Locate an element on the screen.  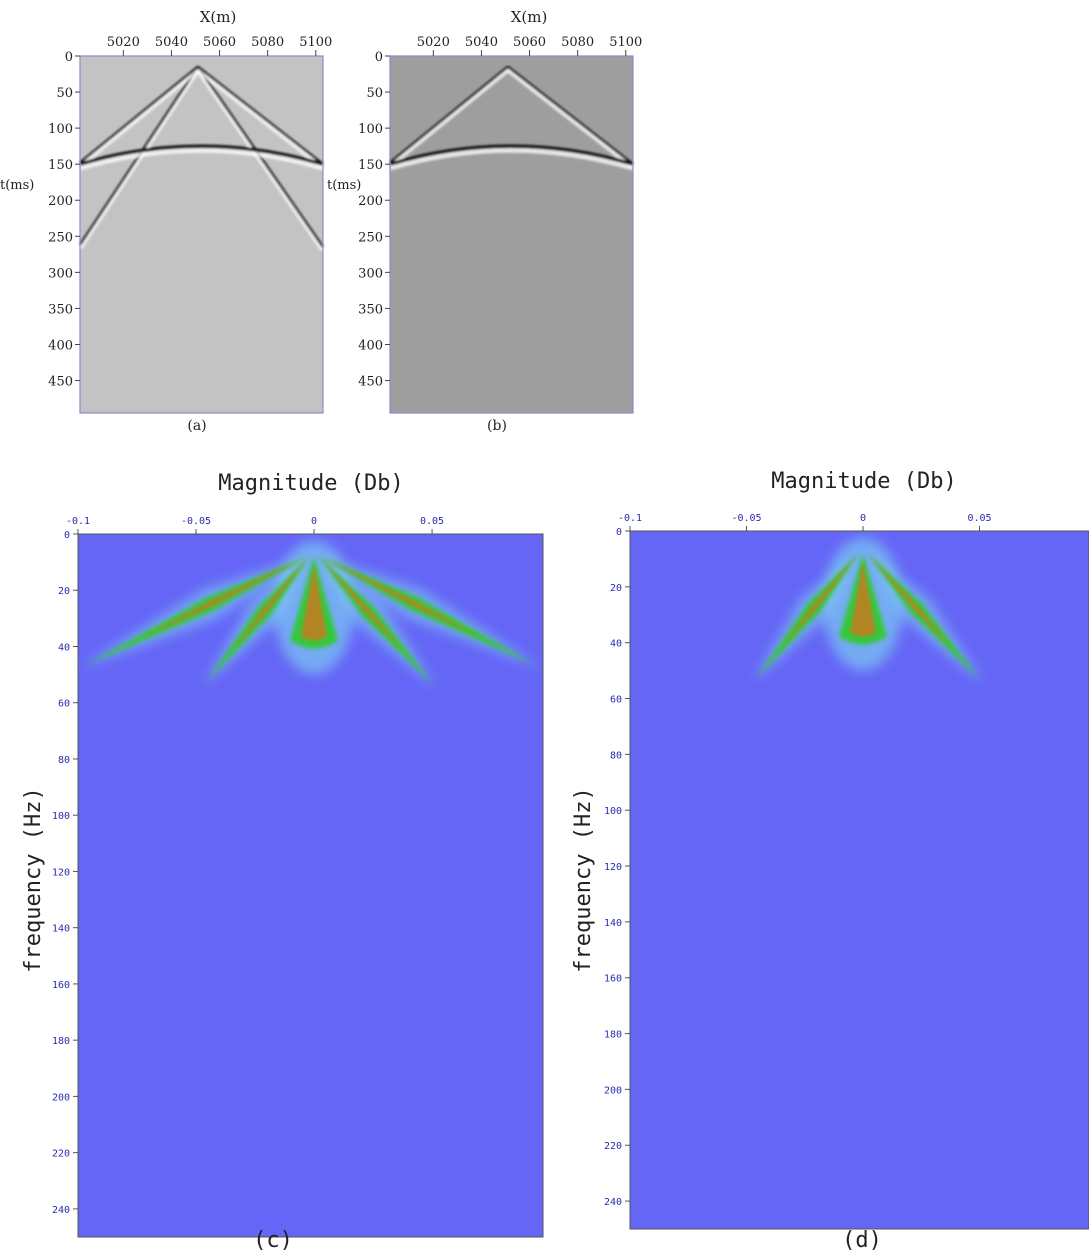
seismic-a-caption: (a) is located at coordinates (196, 426).